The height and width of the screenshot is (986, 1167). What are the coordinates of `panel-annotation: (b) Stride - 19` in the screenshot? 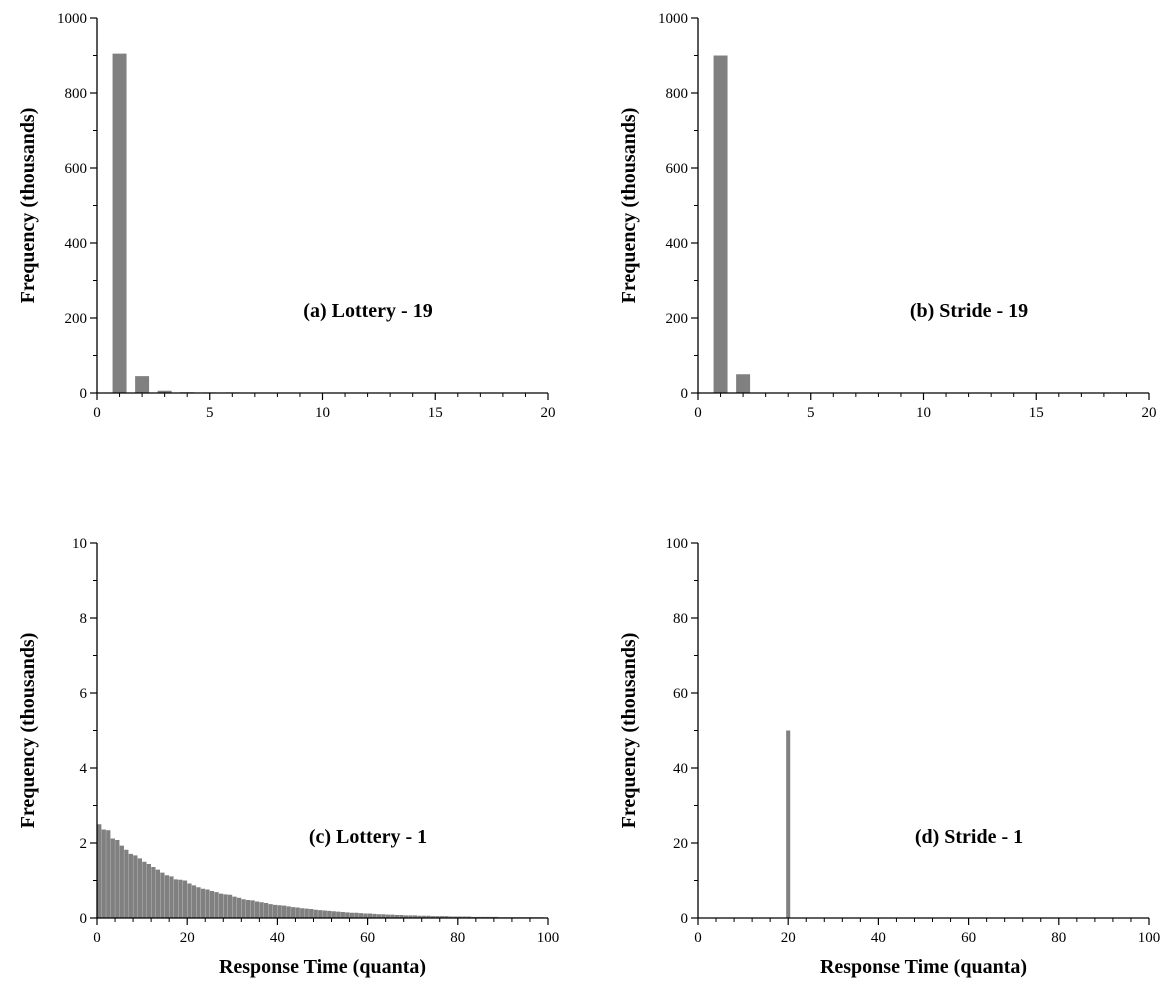 It's located at (969, 311).